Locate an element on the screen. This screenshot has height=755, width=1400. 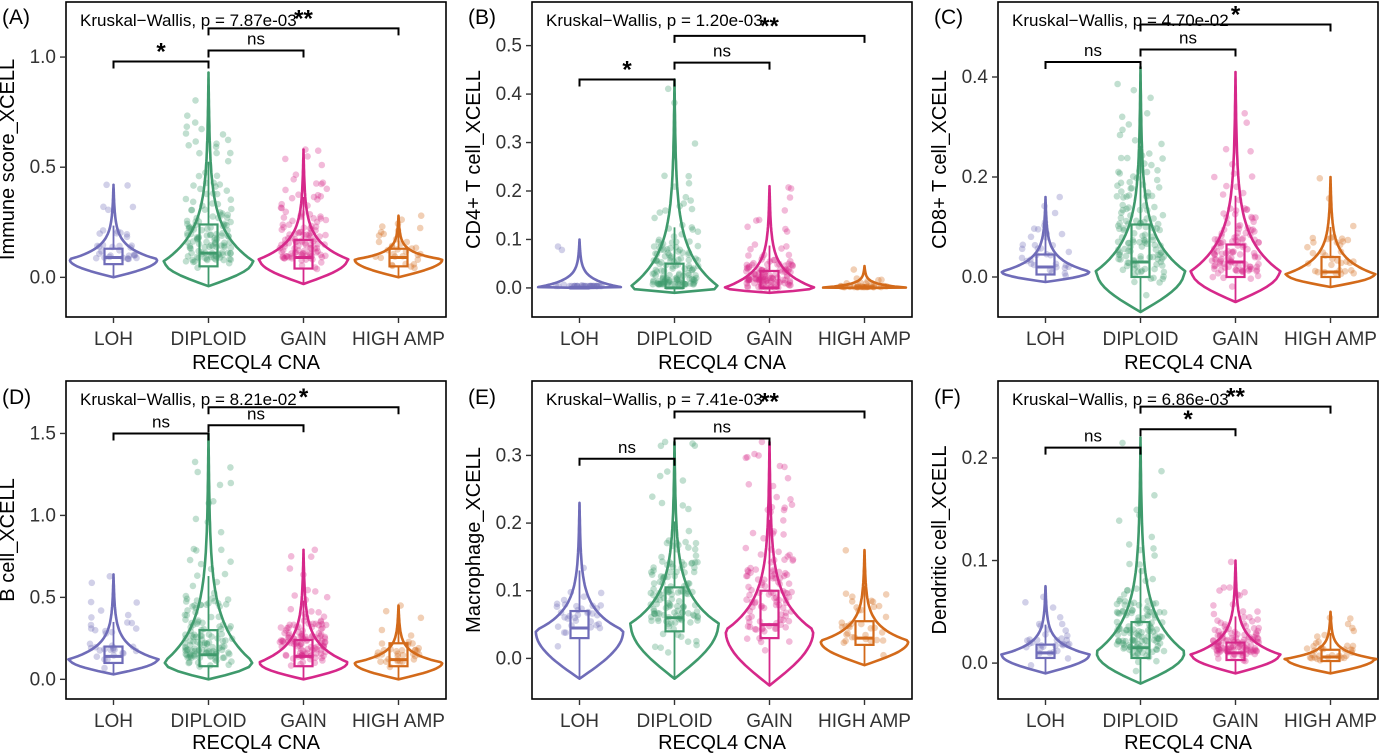
significance-label: * is located at coordinates (627, 70).